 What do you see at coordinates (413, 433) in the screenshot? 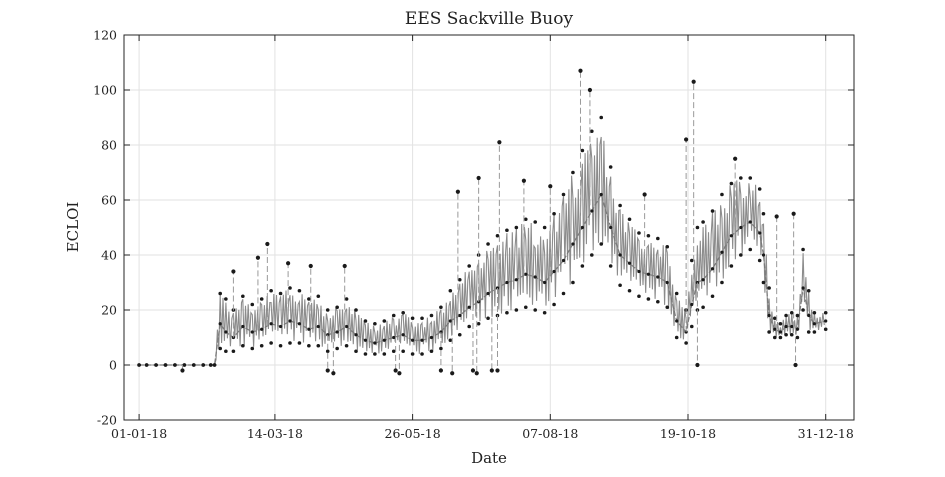
I see `x-tick-label: 26-05-18` at bounding box center [413, 433].